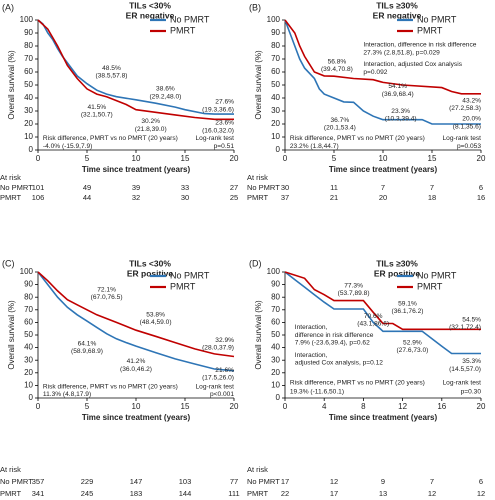 The width and height of the screenshot is (495, 500). What do you see at coordinates (334, 158) in the screenshot?
I see `x-tick-label: 5` at bounding box center [334, 158].